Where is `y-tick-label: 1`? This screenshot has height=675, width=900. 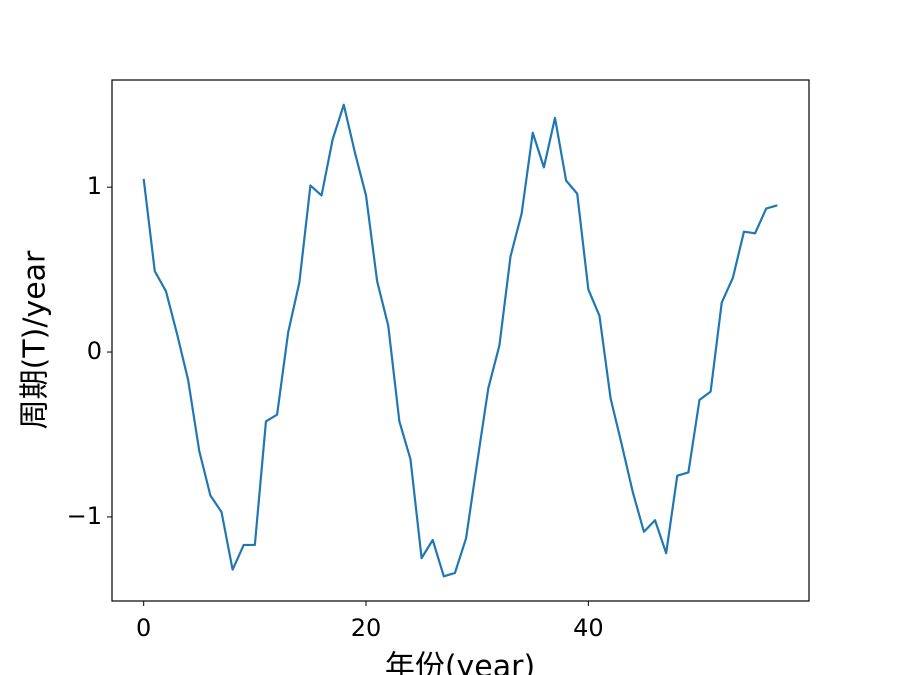
y-tick-label: 1 is located at coordinates (94, 186).